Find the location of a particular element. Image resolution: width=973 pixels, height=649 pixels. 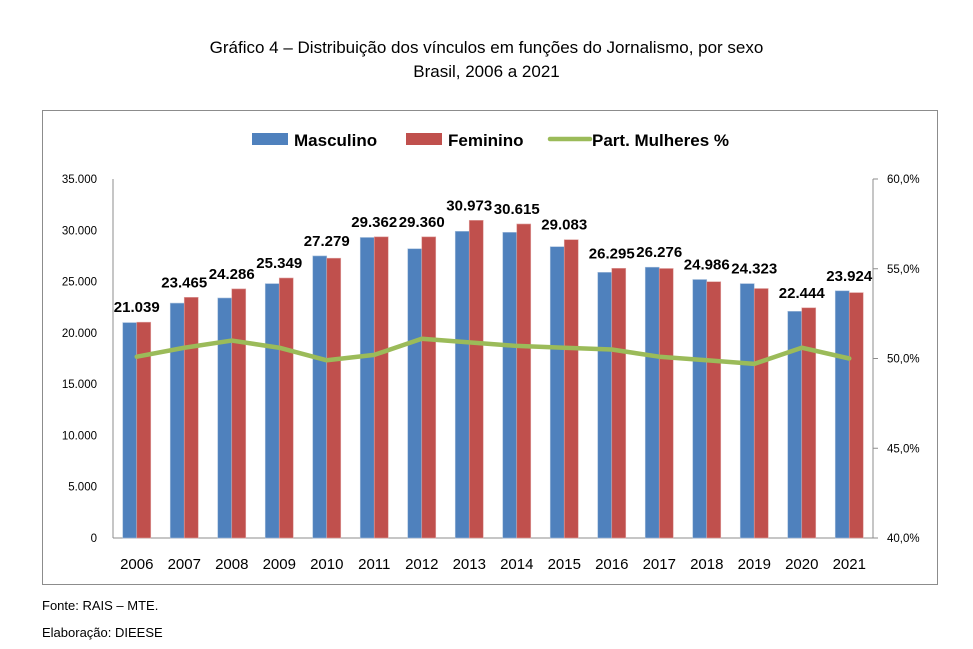

data-label: 30.973 is located at coordinates (469, 205).